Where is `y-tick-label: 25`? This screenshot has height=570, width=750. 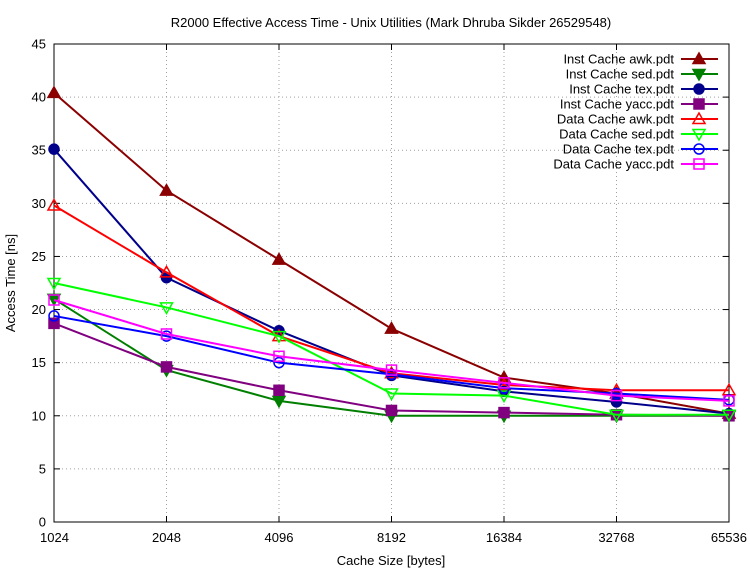 y-tick-label: 25 is located at coordinates (39, 256).